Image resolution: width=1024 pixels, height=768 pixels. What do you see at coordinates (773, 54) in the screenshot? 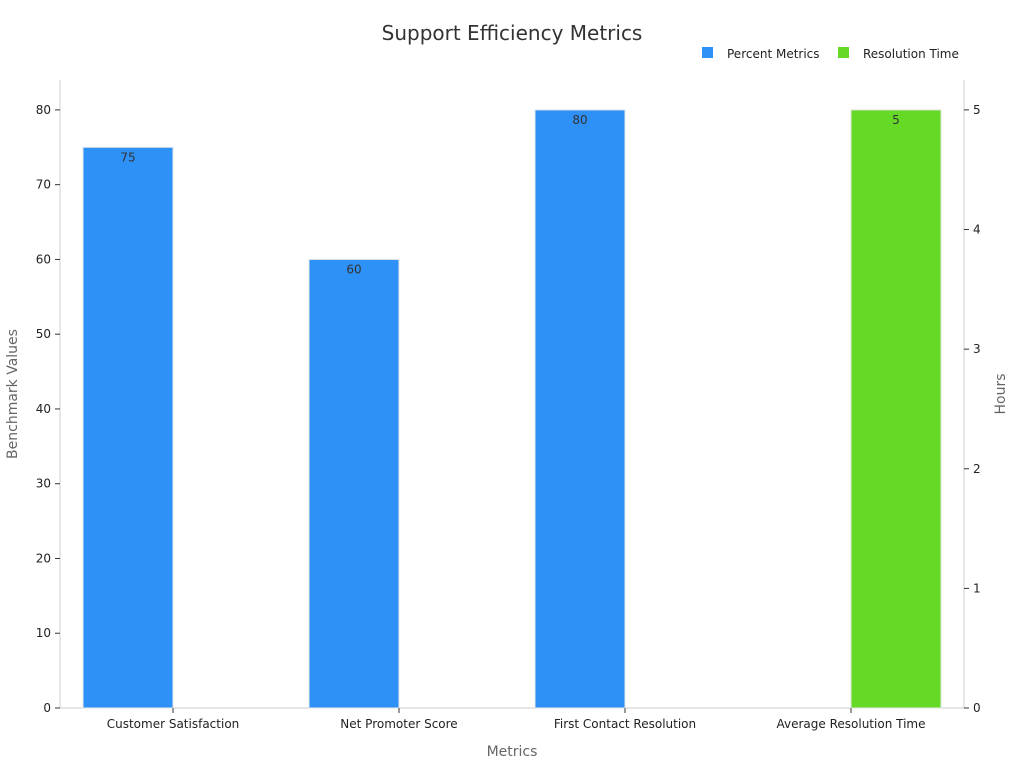
I see `legend-label: Percent Metrics` at bounding box center [773, 54].